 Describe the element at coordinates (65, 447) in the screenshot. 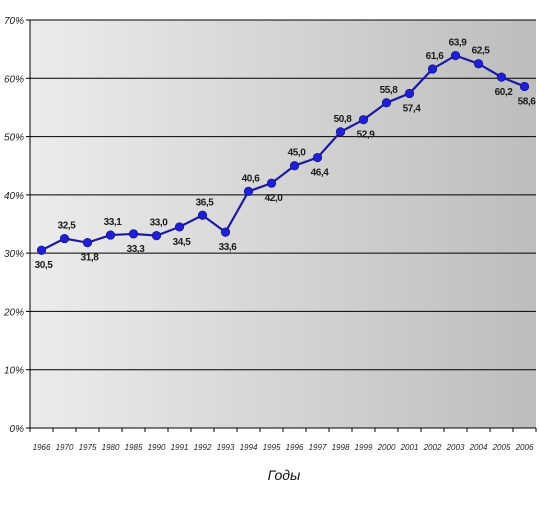

I see `x-tick-label: 1970` at that location.